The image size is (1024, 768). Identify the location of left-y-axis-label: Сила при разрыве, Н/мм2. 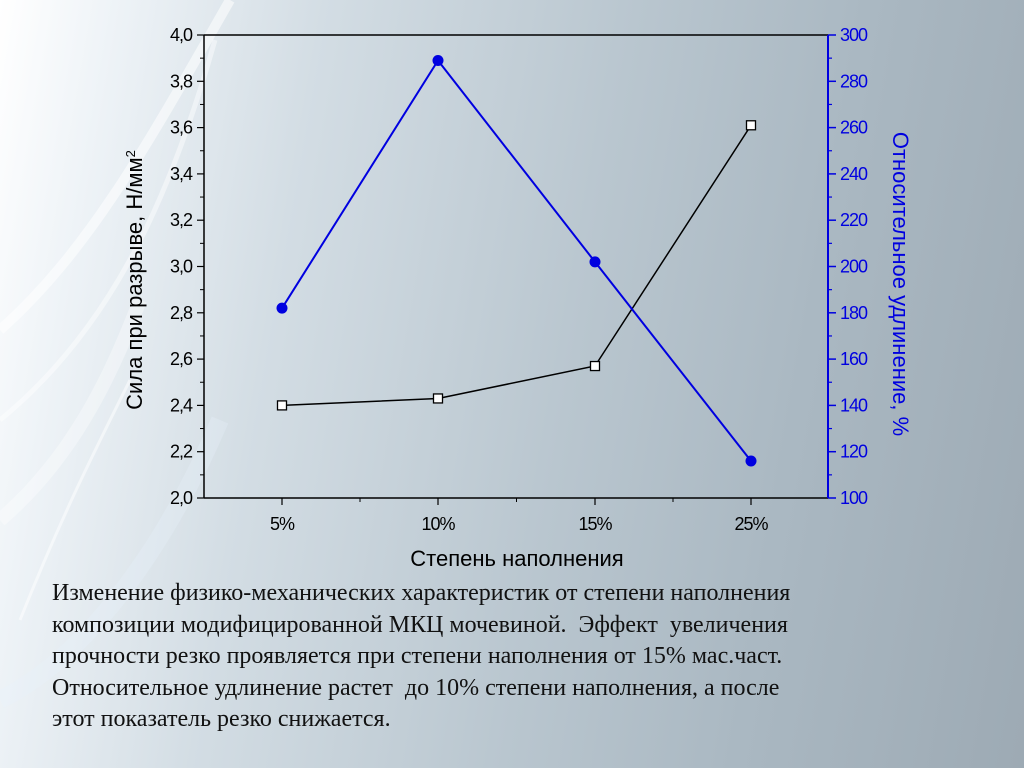
(134, 280).